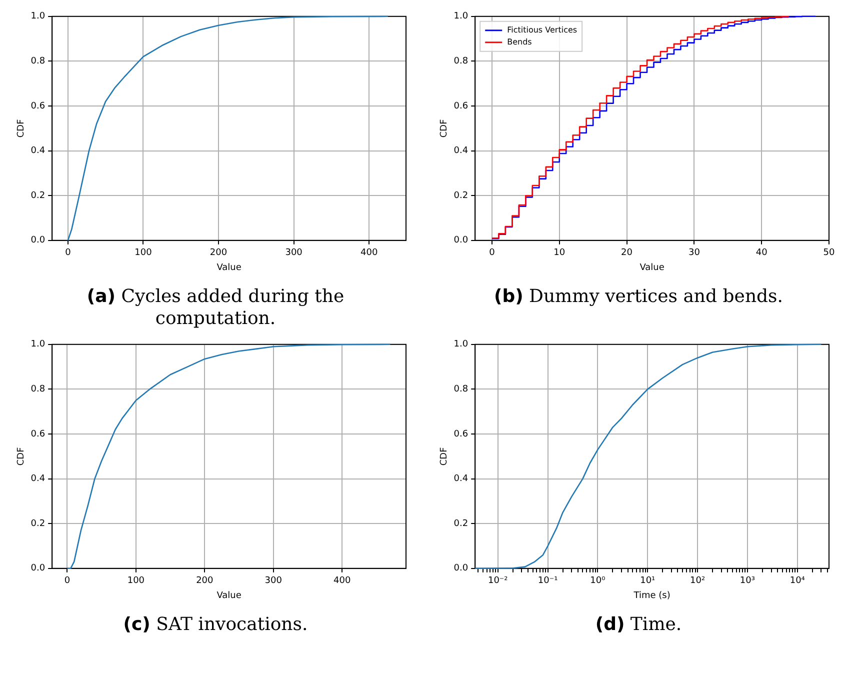 This screenshot has width=854, height=682. I want to click on x-tick-label: 50, so click(829, 253).